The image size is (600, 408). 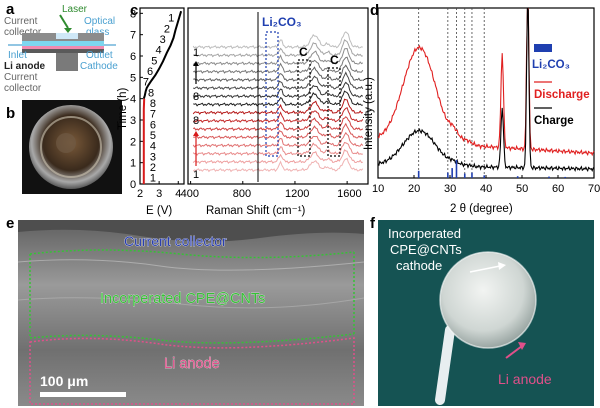 I want to click on raman-xticks: 400 800 1200 1600, so click(x=271, y=190).